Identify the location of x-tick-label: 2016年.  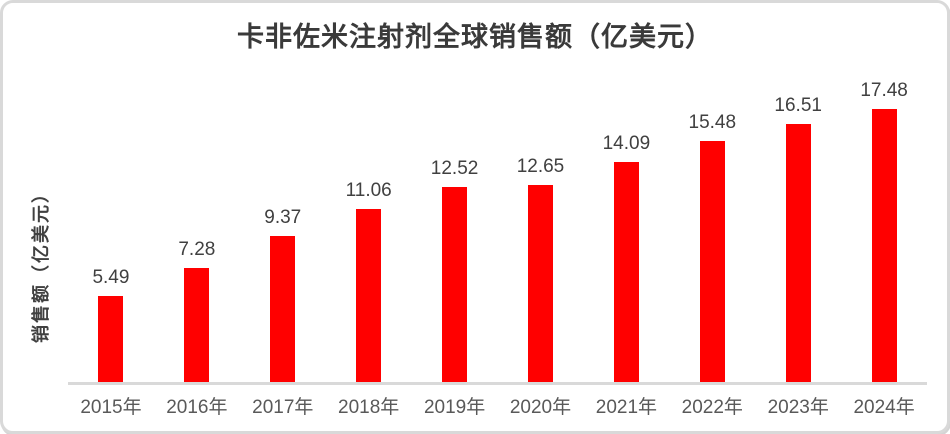
(197, 407).